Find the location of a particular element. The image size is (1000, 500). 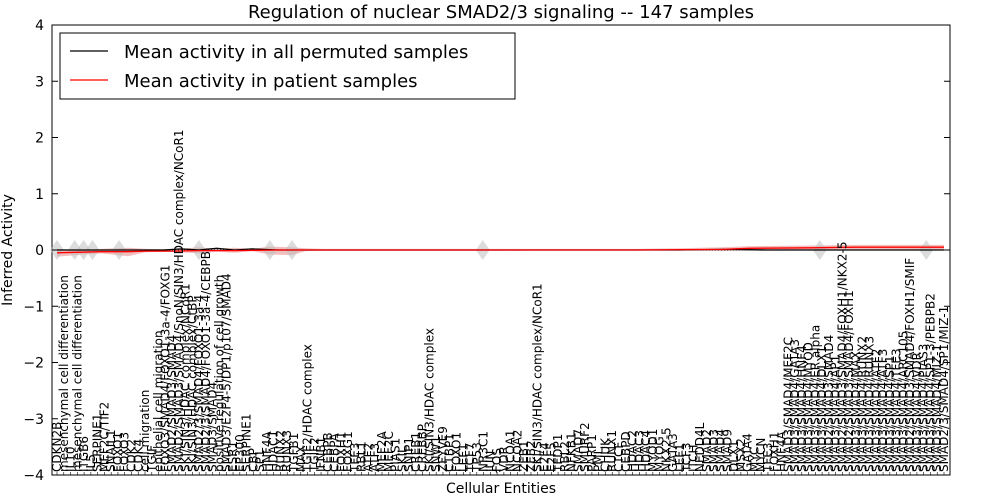

x-tick-label-110: SMAD3/SMAD4/HNF4 is located at coordinates (802, 408).